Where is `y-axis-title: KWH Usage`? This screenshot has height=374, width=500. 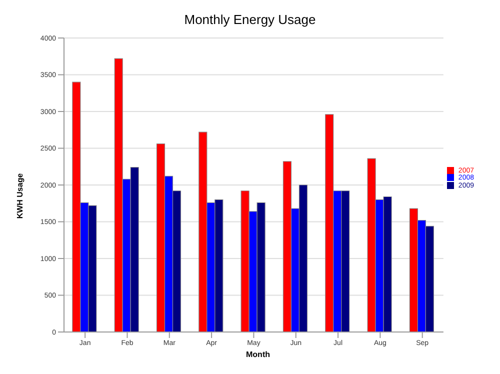 y-axis-title: KWH Usage is located at coordinates (20, 196).